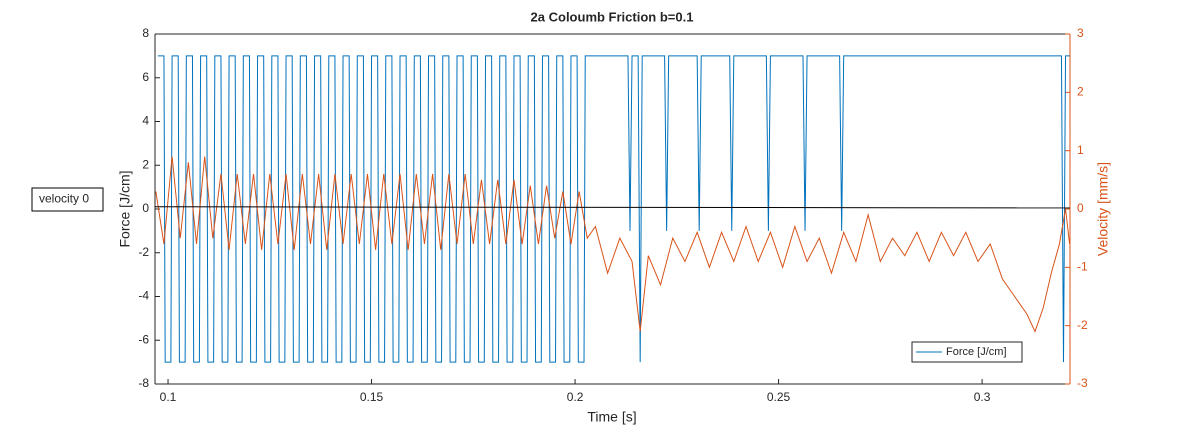  Describe the element at coordinates (143, 339) in the screenshot. I see `y-tick-label: -6` at that location.